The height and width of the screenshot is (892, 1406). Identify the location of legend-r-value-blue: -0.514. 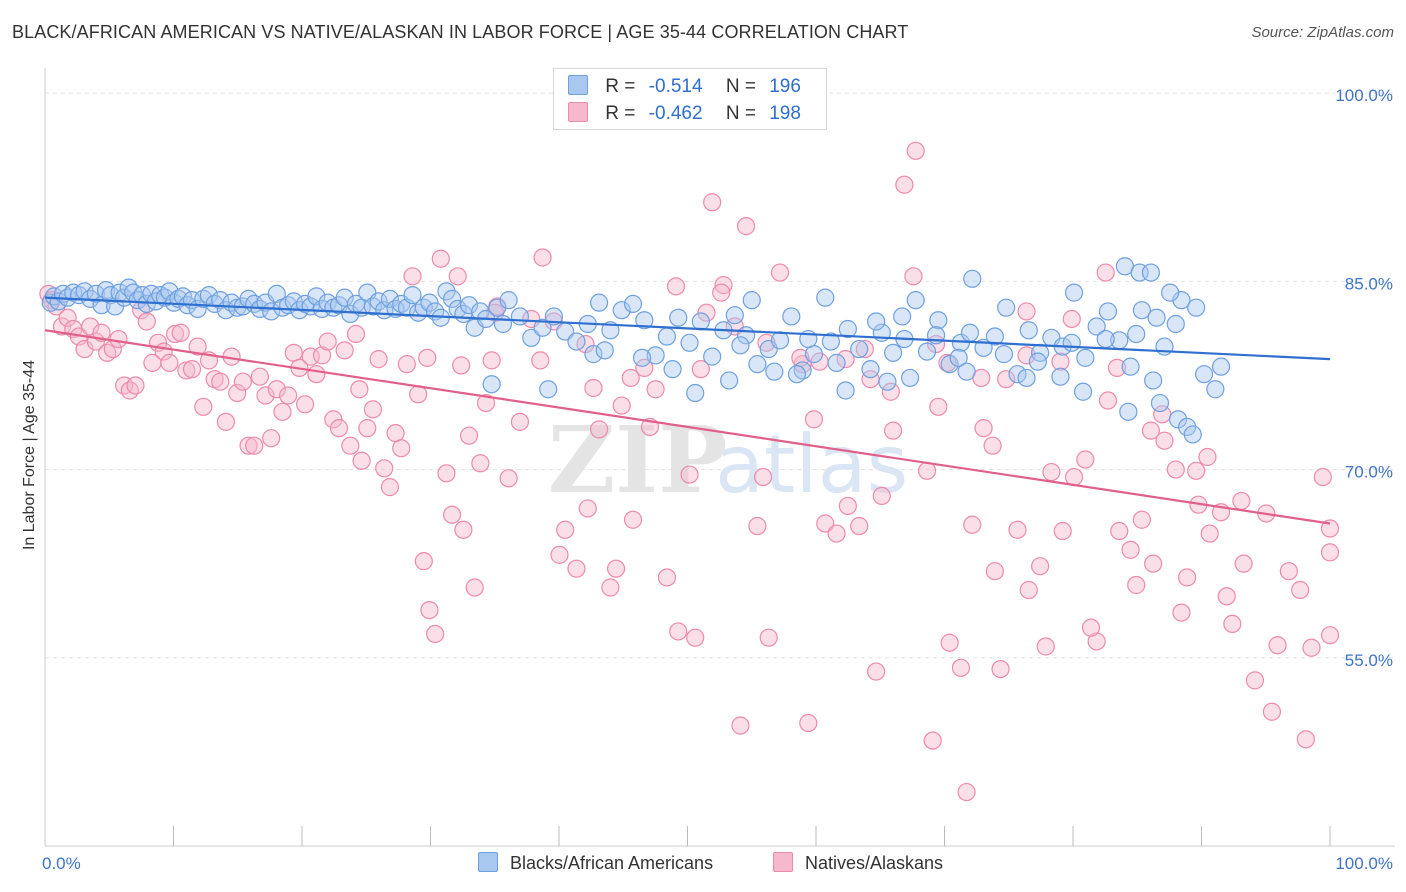
(675, 86).